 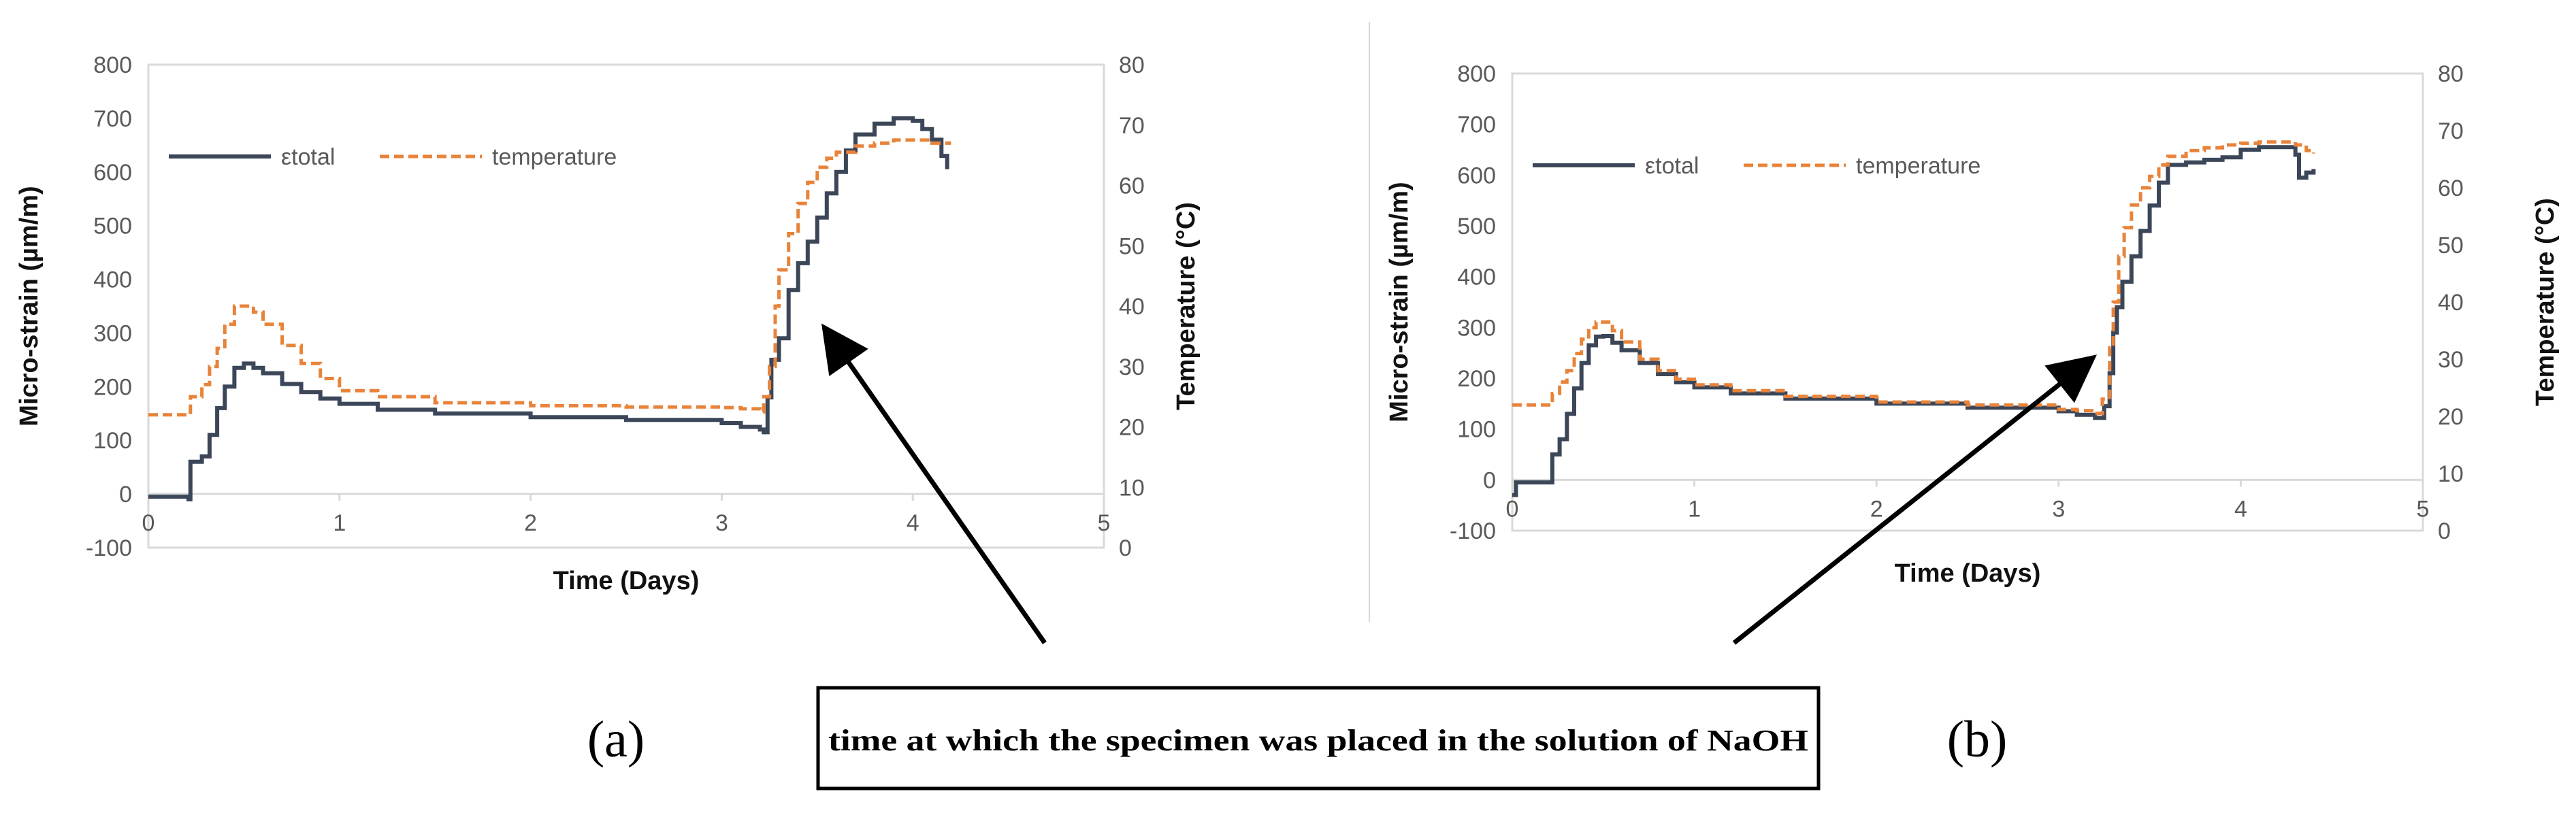 I want to click on annotation-box, so click(x=1318, y=738).